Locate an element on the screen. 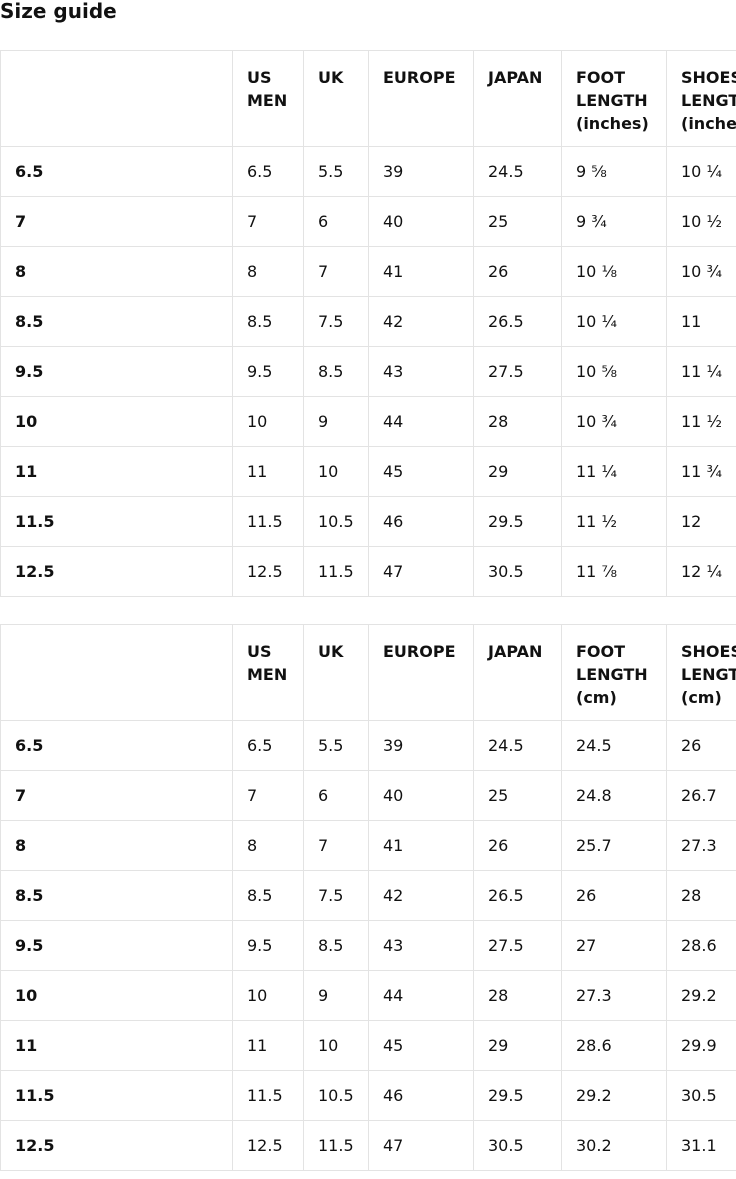  table-cell: 9 is located at coordinates (336, 995).